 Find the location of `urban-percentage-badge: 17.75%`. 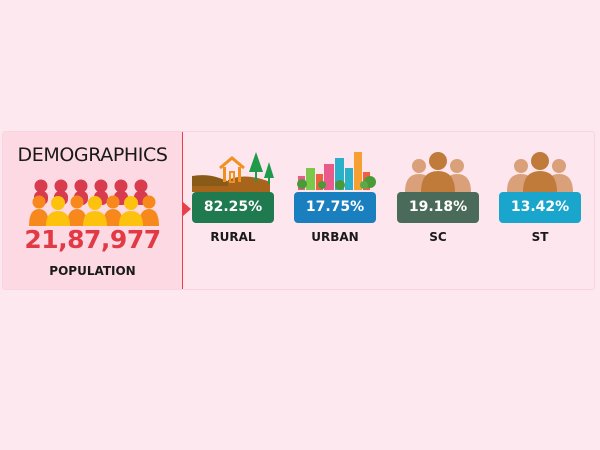

urban-percentage-badge: 17.75% is located at coordinates (335, 207).